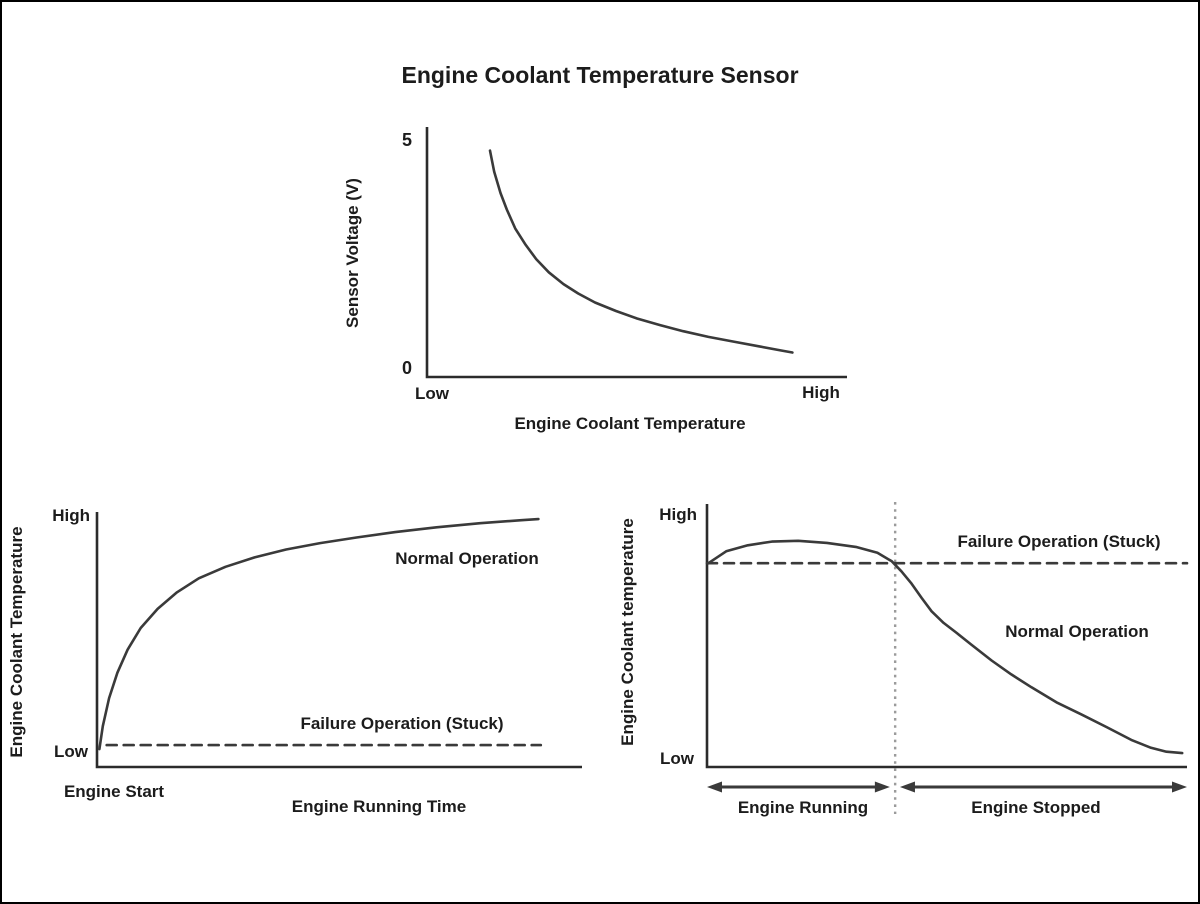 Image resolution: width=1200 pixels, height=904 pixels. I want to click on y-tick-5: 5, so click(406, 140).